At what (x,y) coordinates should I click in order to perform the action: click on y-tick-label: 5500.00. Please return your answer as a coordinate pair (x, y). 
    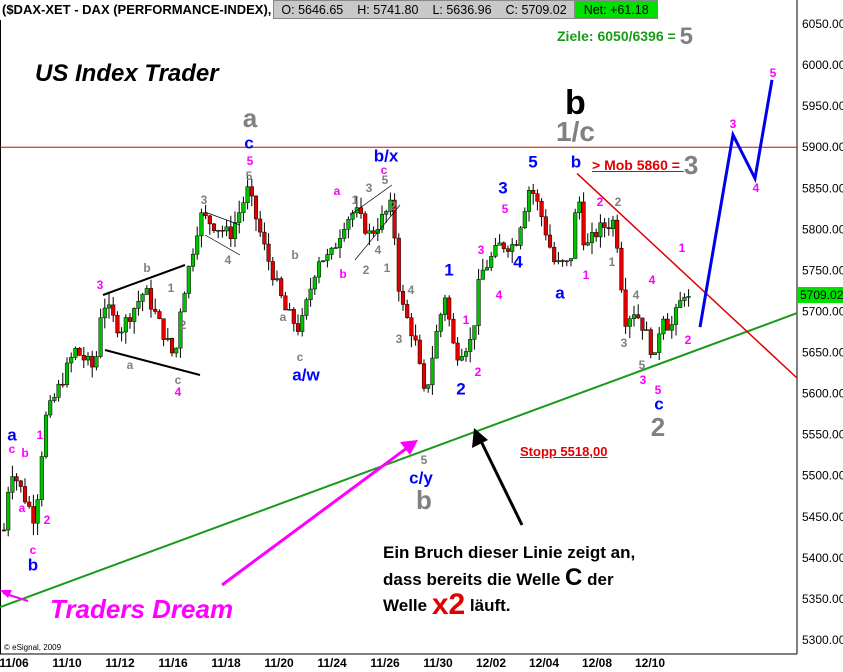
    Looking at the image, I should click on (822, 476).